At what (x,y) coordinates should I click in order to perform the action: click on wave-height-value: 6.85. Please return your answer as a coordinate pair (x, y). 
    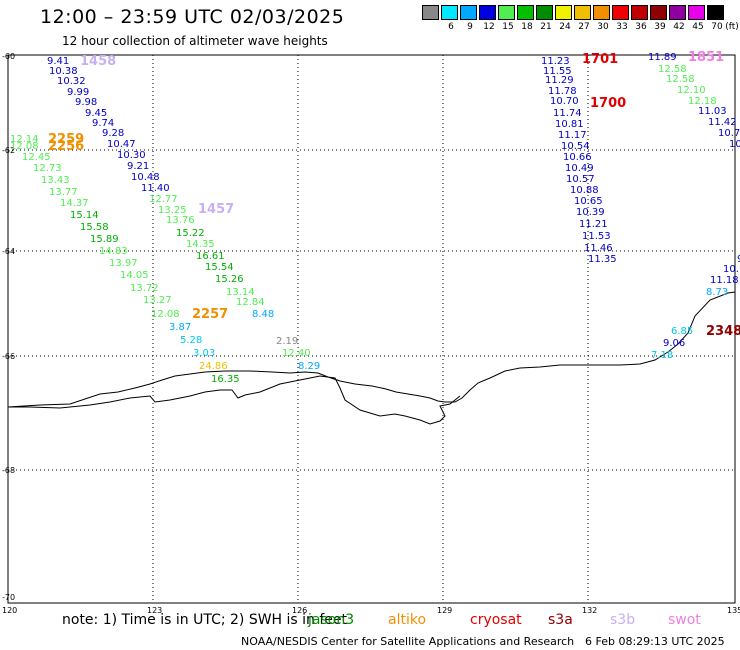
    Looking at the image, I should click on (682, 331).